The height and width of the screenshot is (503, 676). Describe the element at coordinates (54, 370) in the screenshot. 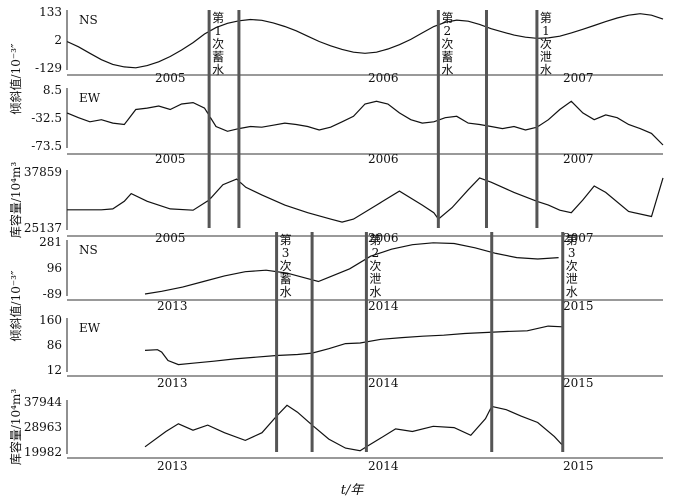

I see `y-tick-label: 12` at that location.